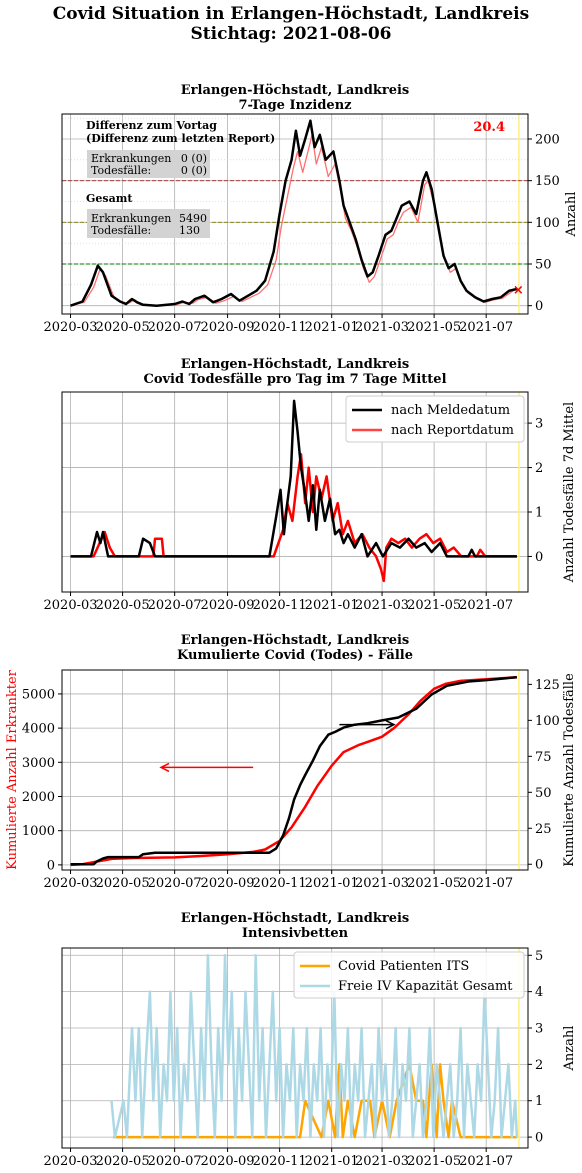  Describe the element at coordinates (38, 831) in the screenshot. I see `y-tick-label-left: 1000` at that location.